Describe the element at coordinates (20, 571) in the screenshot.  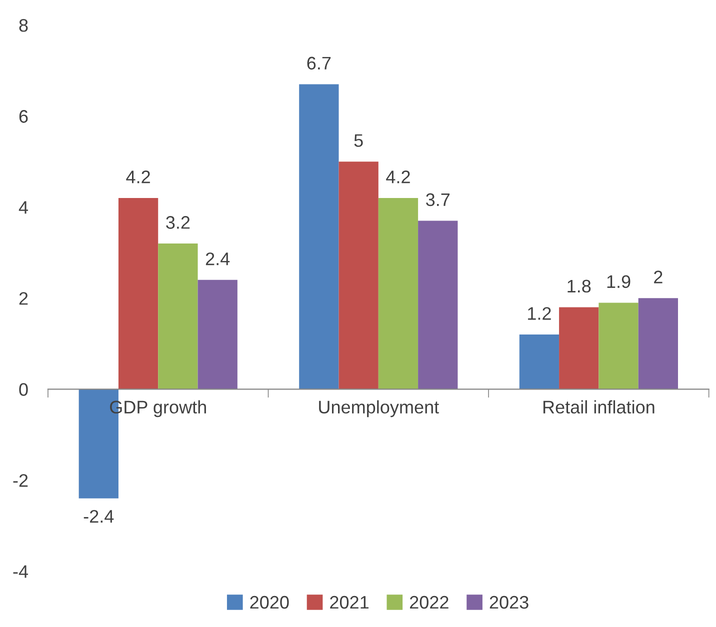
I see `y-tick-label: -4` at that location.